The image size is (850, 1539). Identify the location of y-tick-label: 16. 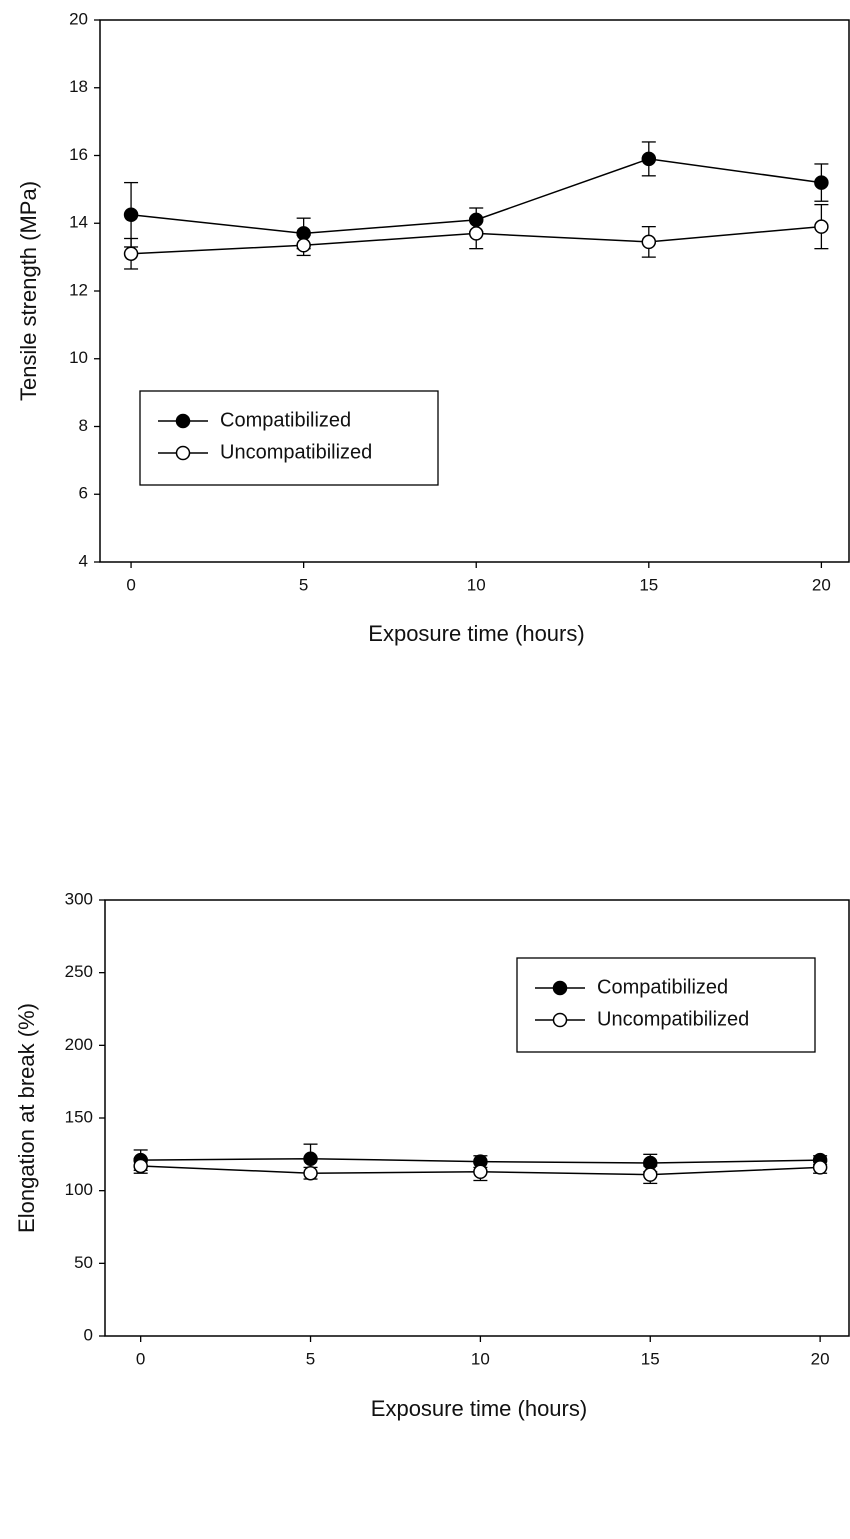
(78, 154).